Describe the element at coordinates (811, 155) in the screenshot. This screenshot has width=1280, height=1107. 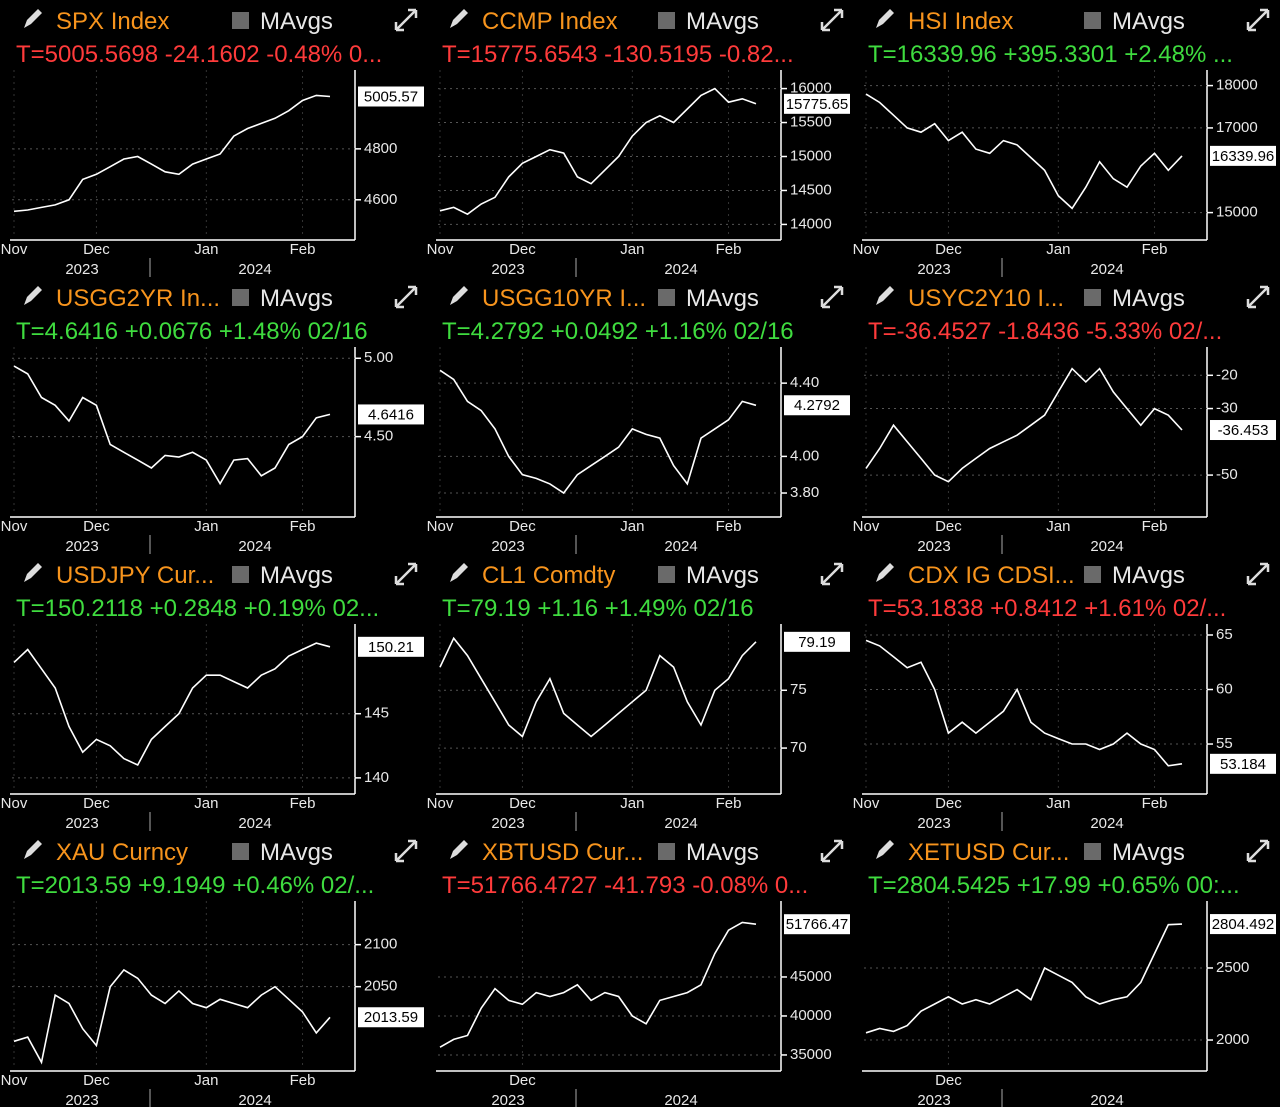
I see `y-tick-label: 15000` at that location.